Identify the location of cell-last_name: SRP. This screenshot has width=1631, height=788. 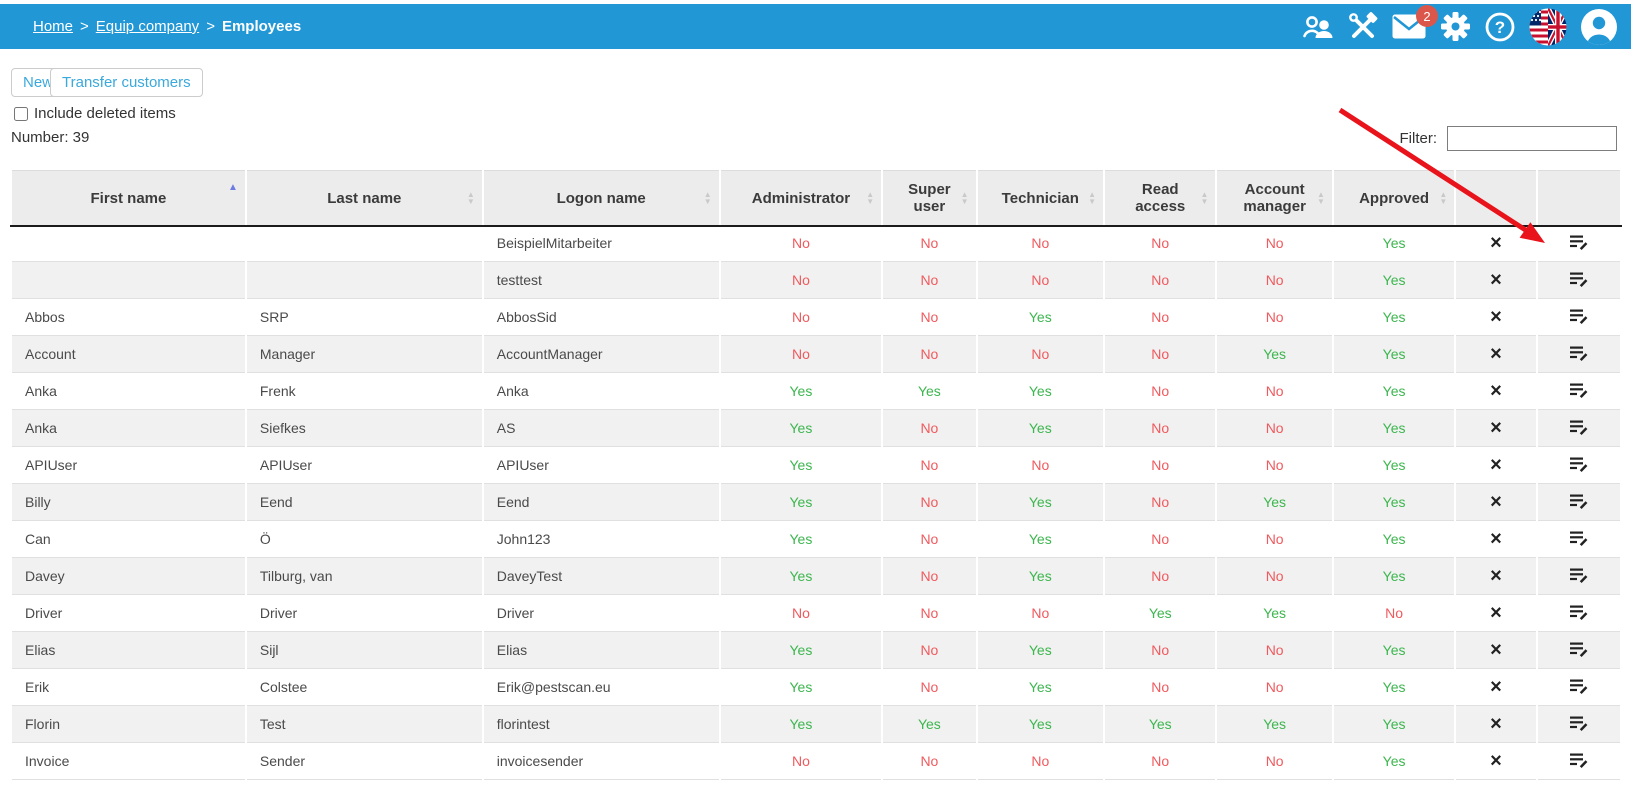
(364, 317).